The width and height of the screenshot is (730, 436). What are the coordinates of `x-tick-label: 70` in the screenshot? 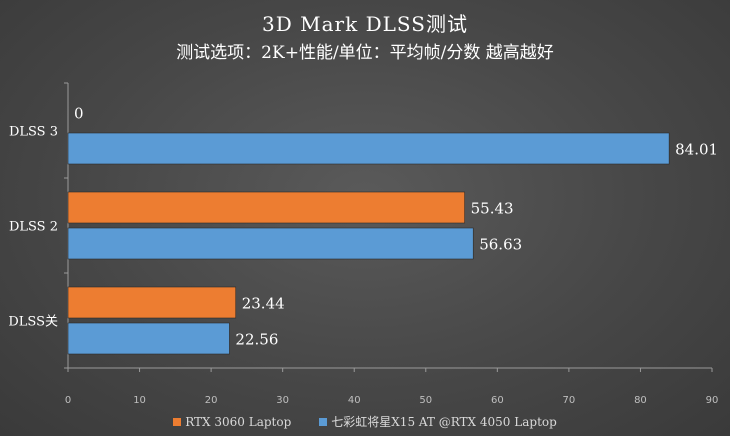 It's located at (569, 400).